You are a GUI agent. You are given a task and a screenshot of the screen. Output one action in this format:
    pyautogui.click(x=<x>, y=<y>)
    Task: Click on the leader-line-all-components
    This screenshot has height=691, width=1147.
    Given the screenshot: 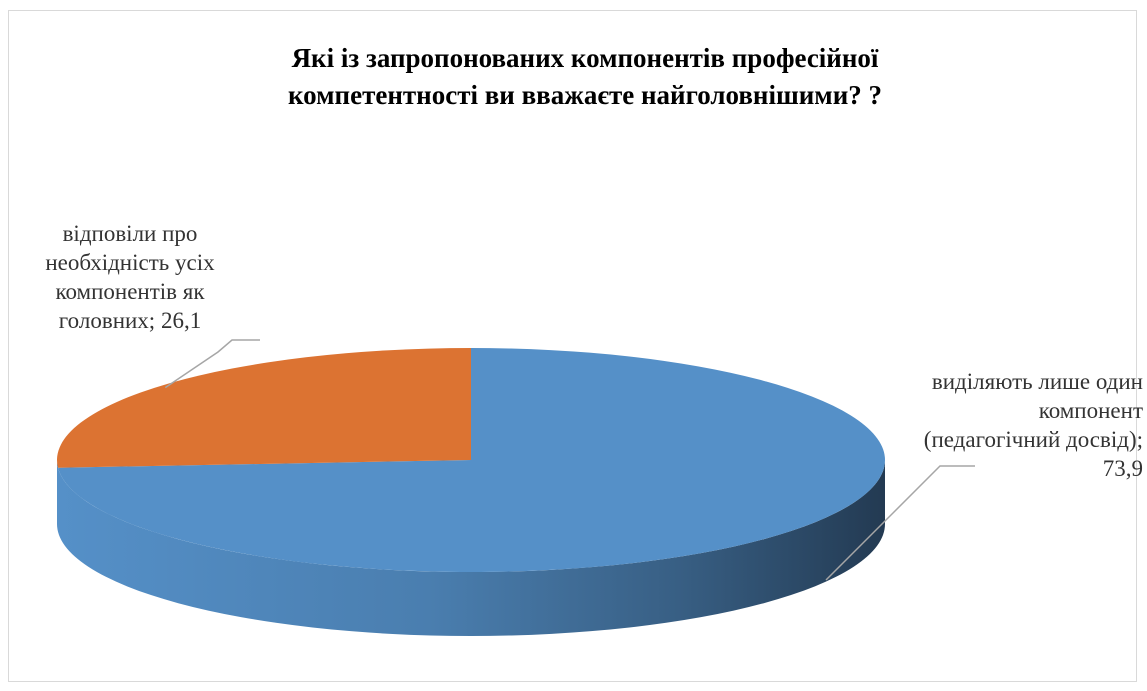 What is the action you would take?
    pyautogui.click(x=212, y=364)
    